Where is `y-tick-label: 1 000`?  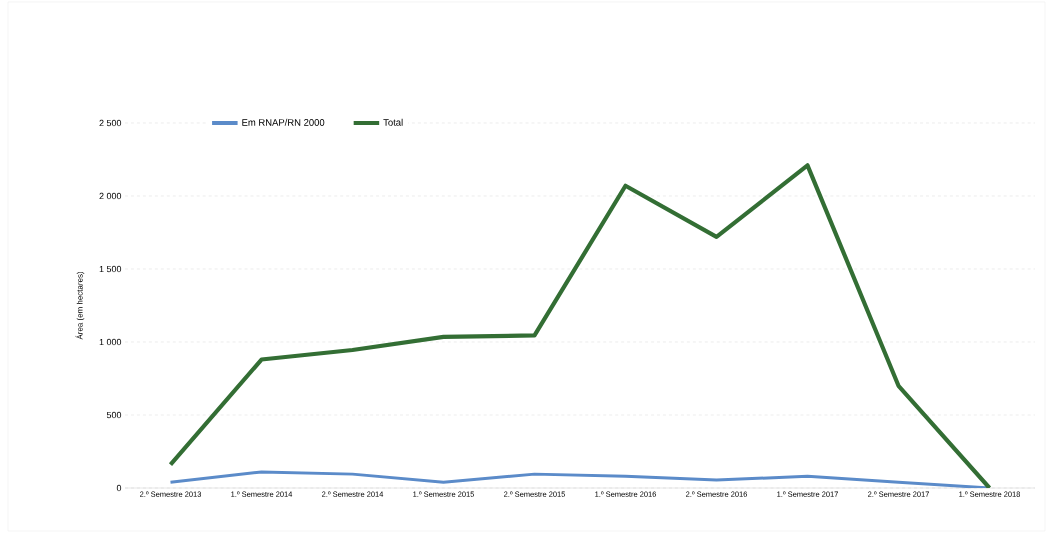 y-tick-label: 1 000 is located at coordinates (110, 342).